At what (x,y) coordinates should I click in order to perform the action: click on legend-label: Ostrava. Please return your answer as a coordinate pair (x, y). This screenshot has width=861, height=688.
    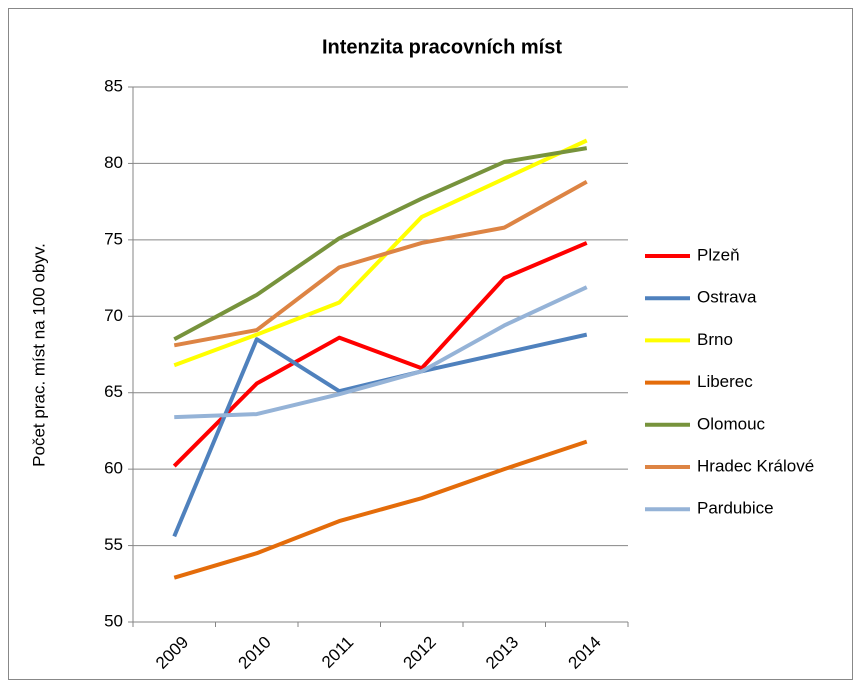
    Looking at the image, I should click on (727, 297).